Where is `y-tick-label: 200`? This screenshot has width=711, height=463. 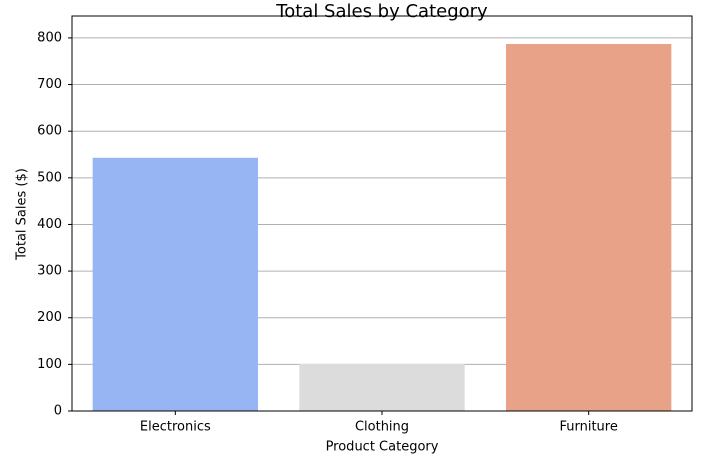
y-tick-label: 200 is located at coordinates (49, 317).